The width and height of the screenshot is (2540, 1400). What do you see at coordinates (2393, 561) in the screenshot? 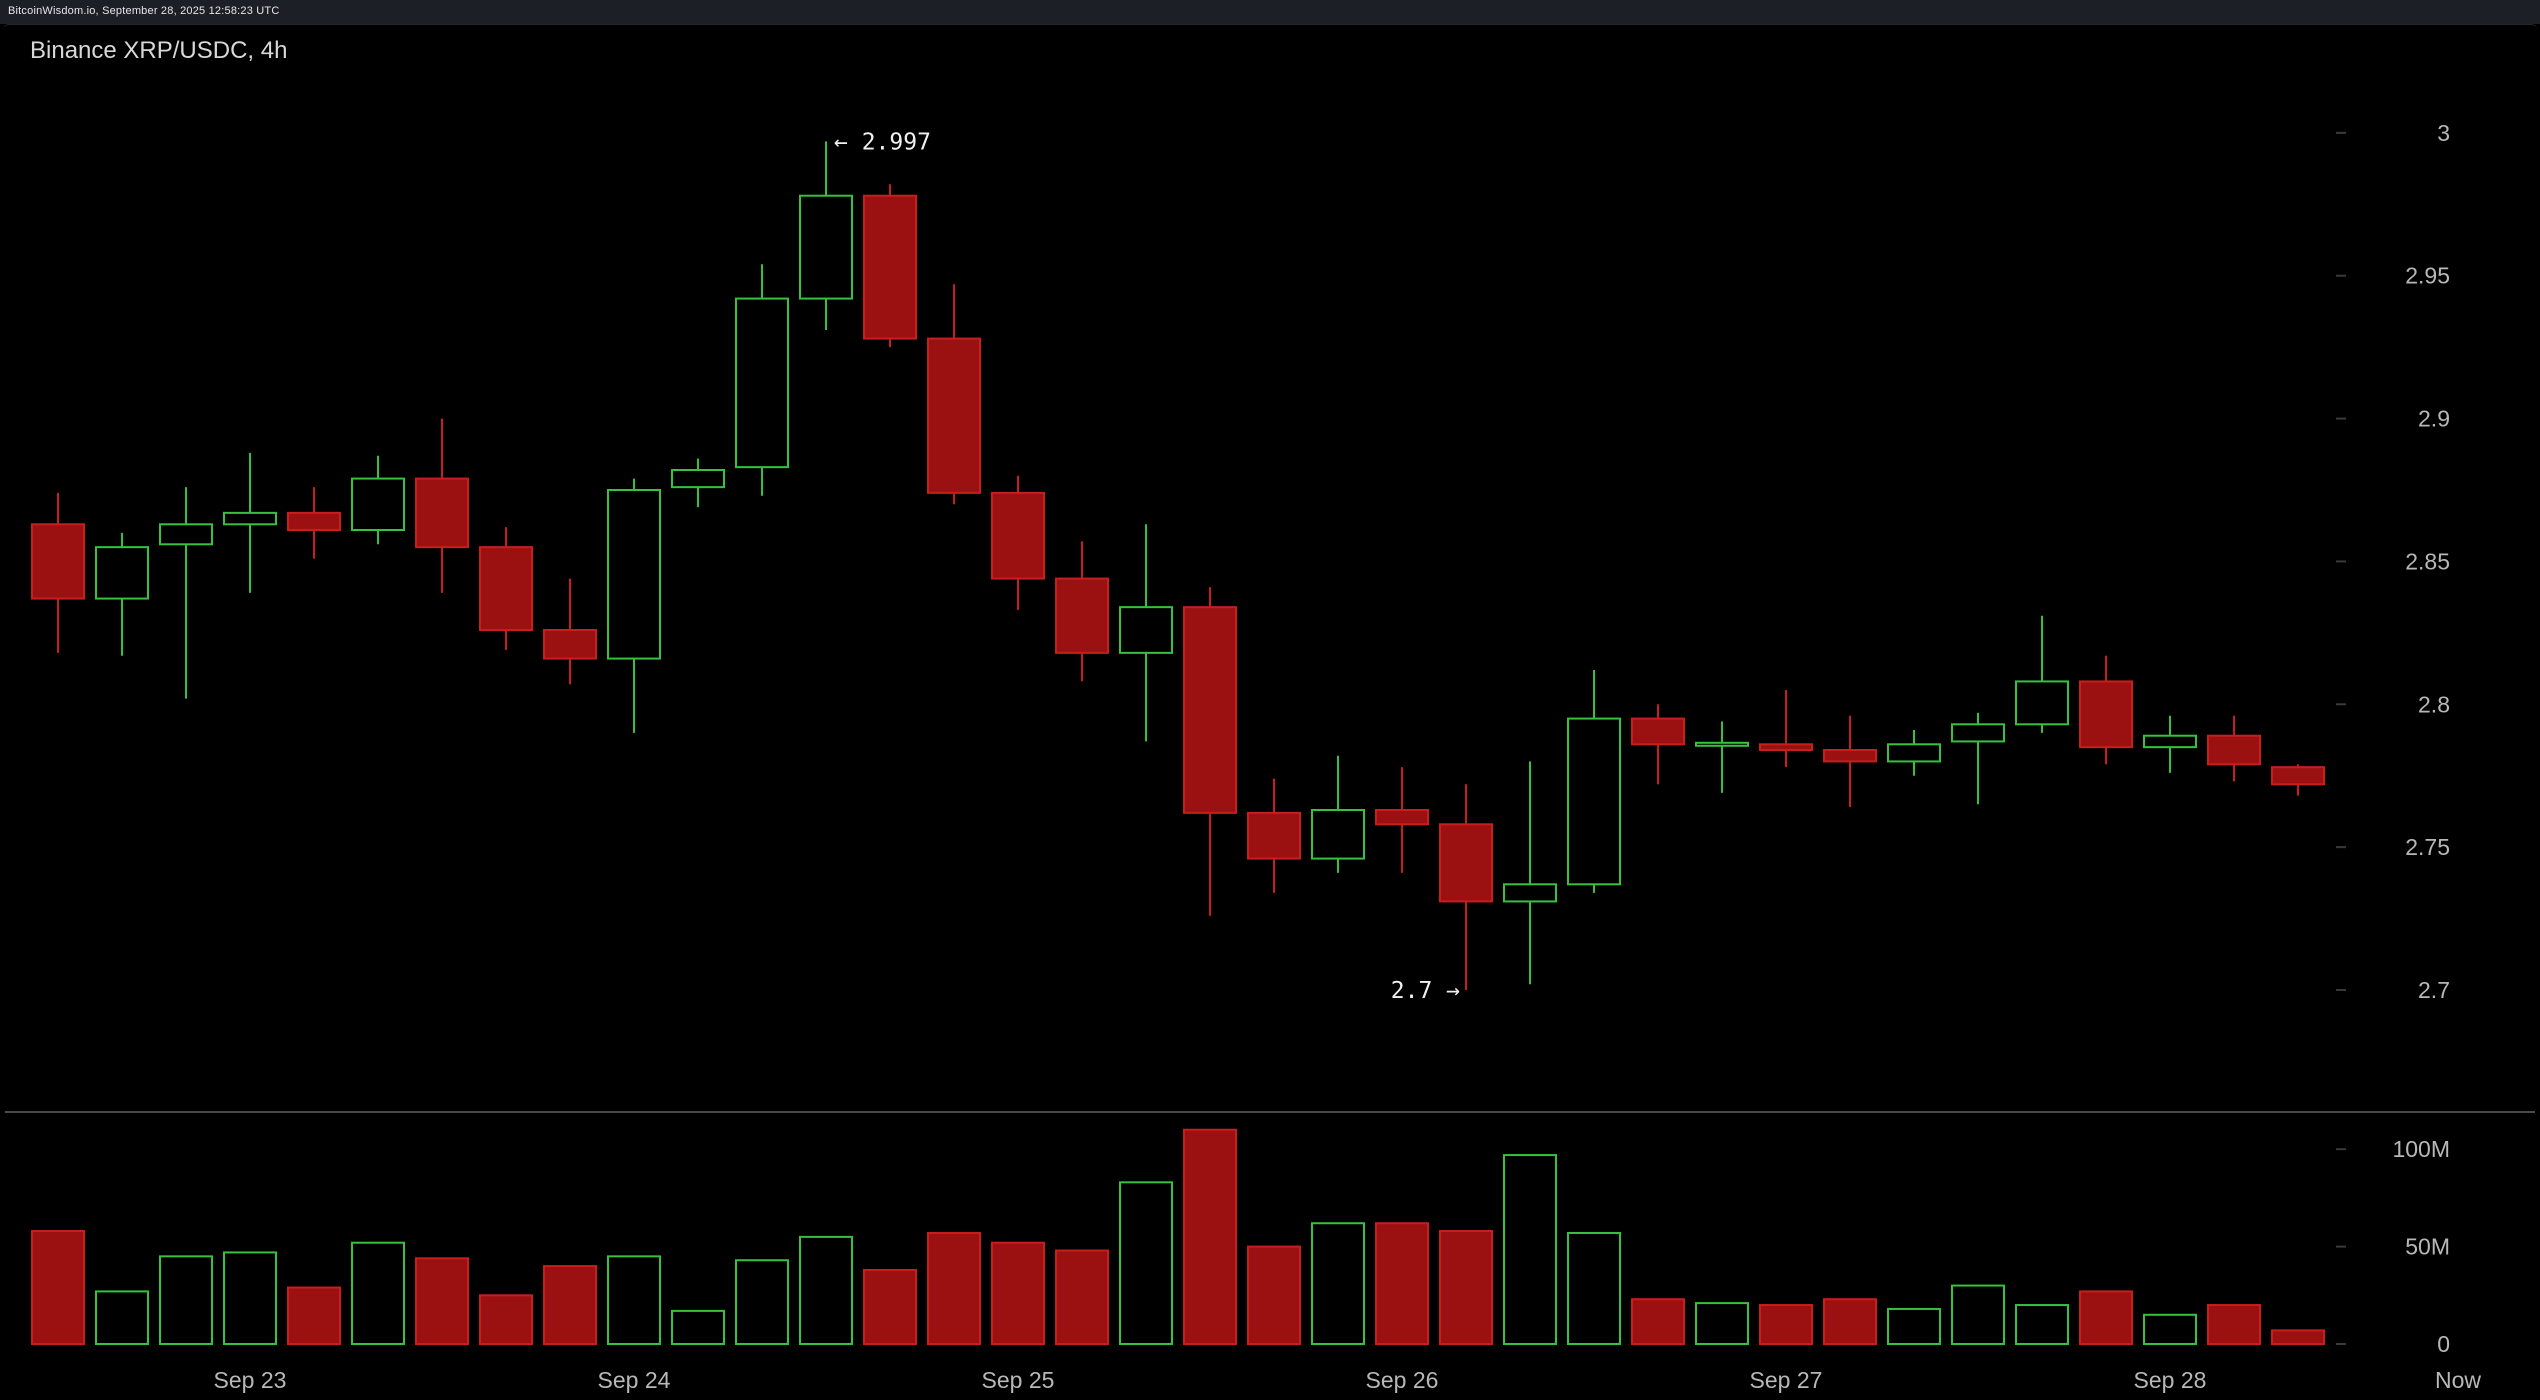
I see `price-axis: 3 2.95 2.9 2.85 2.8 2.75 2.7` at bounding box center [2393, 561].